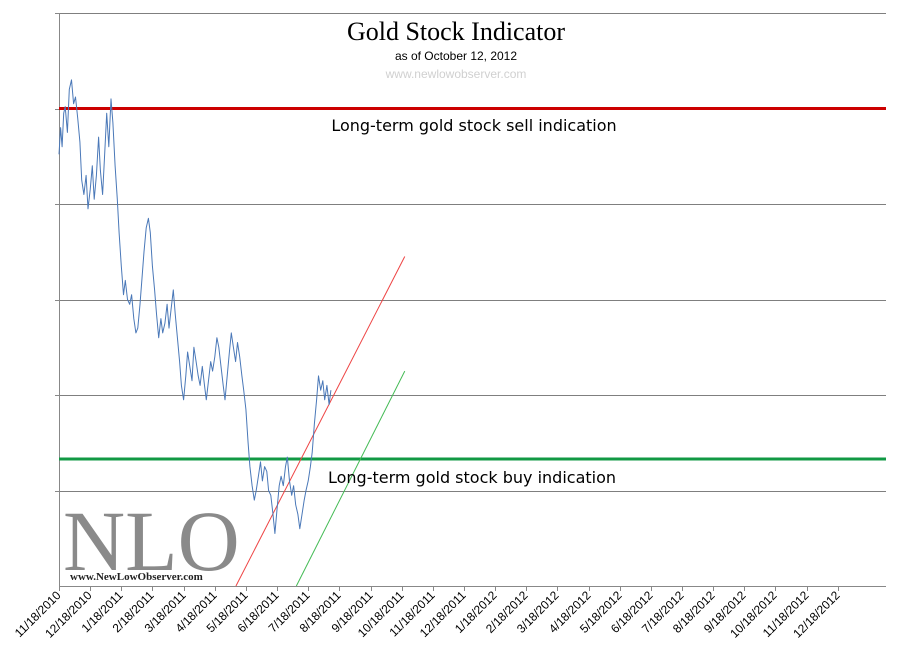  What do you see at coordinates (136, 577) in the screenshot?
I see `nlo-logo-url: www.NewLowObserver.com` at bounding box center [136, 577].